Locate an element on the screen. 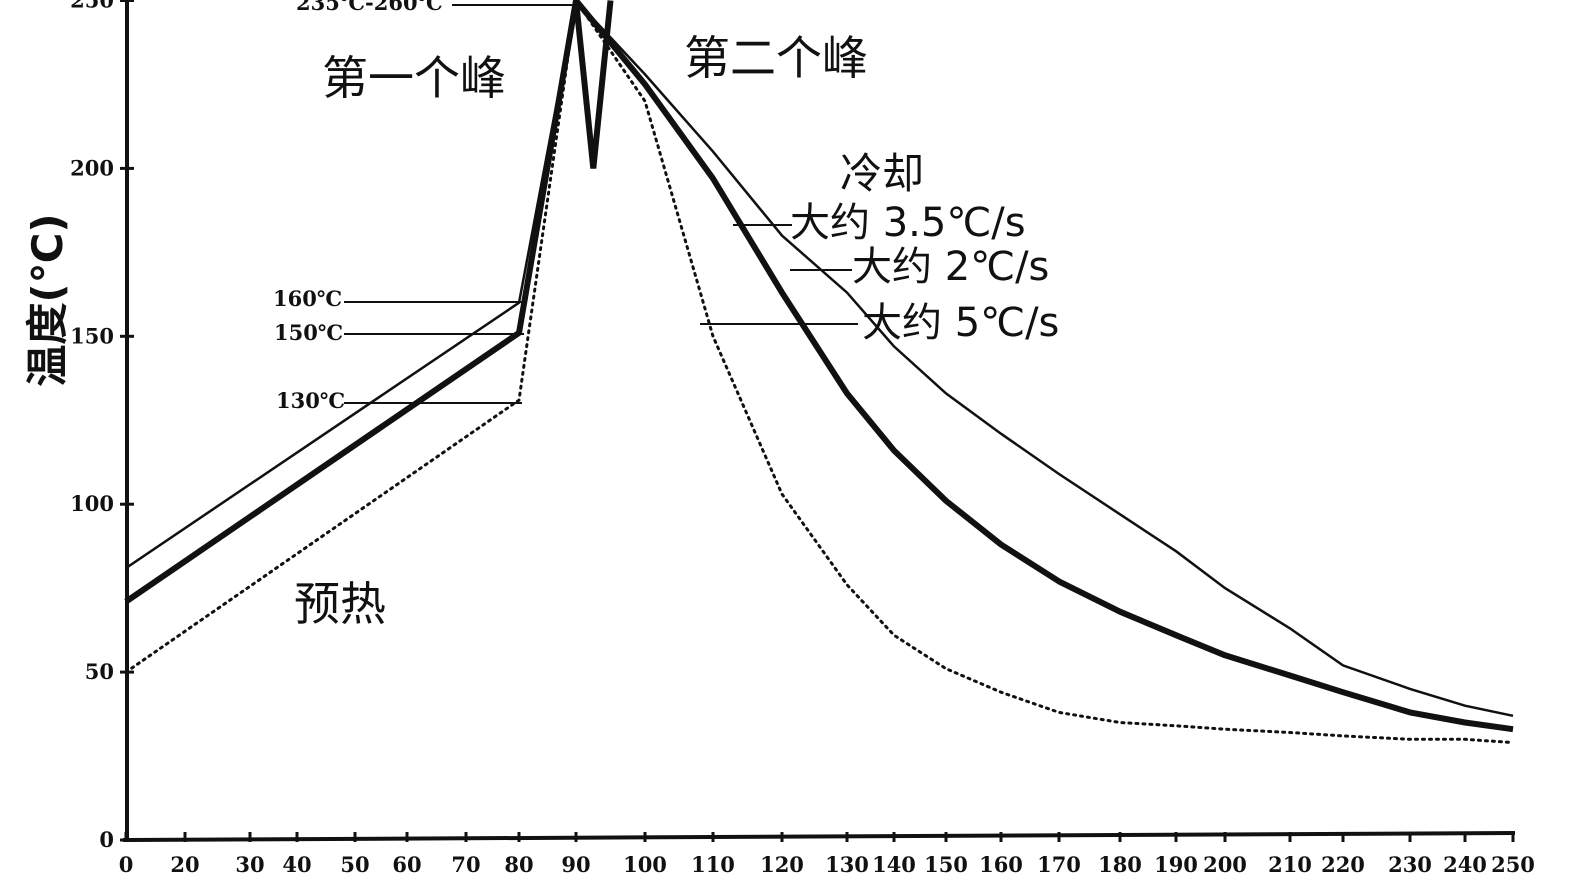 The image size is (1594, 896). peak-range-label: 235℃-260℃ is located at coordinates (369, 7).